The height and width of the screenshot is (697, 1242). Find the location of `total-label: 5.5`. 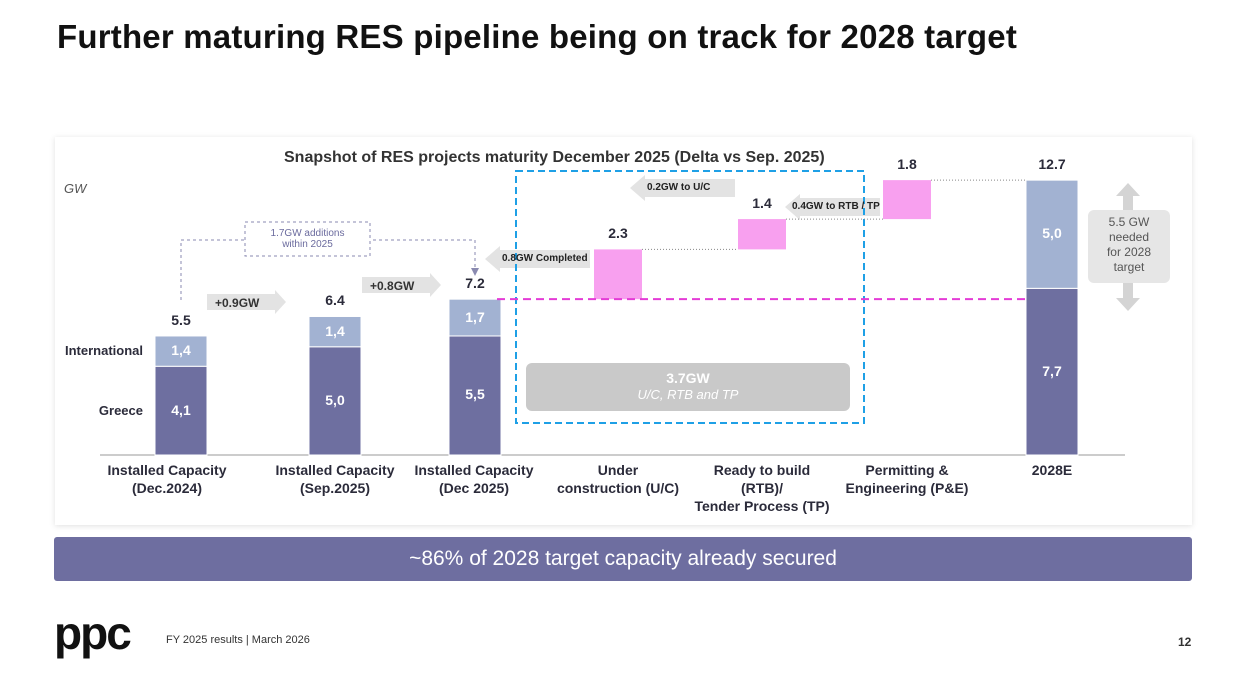

total-label: 5.5 is located at coordinates (181, 319).